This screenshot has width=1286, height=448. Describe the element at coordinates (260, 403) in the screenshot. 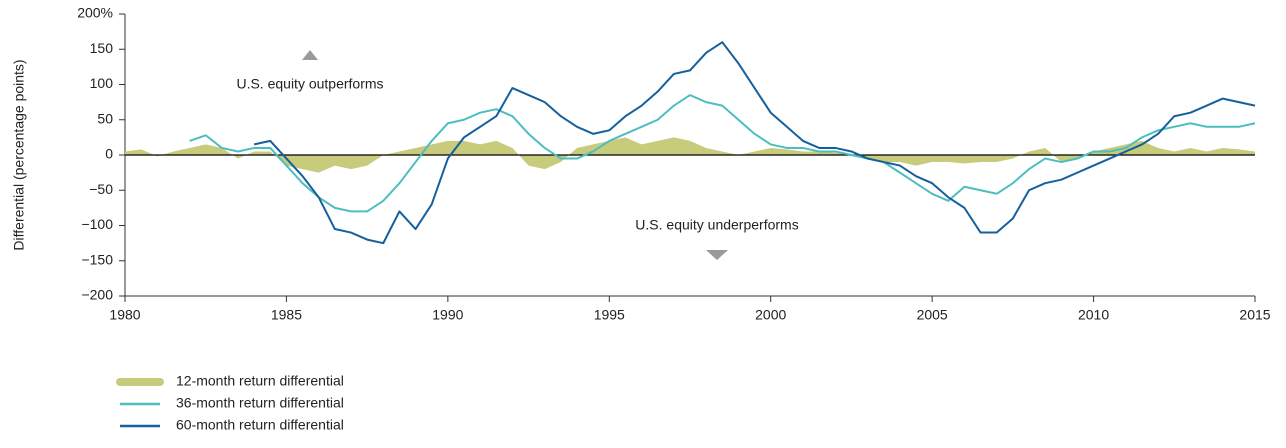

I see `legend-label: 36-month return differential` at that location.